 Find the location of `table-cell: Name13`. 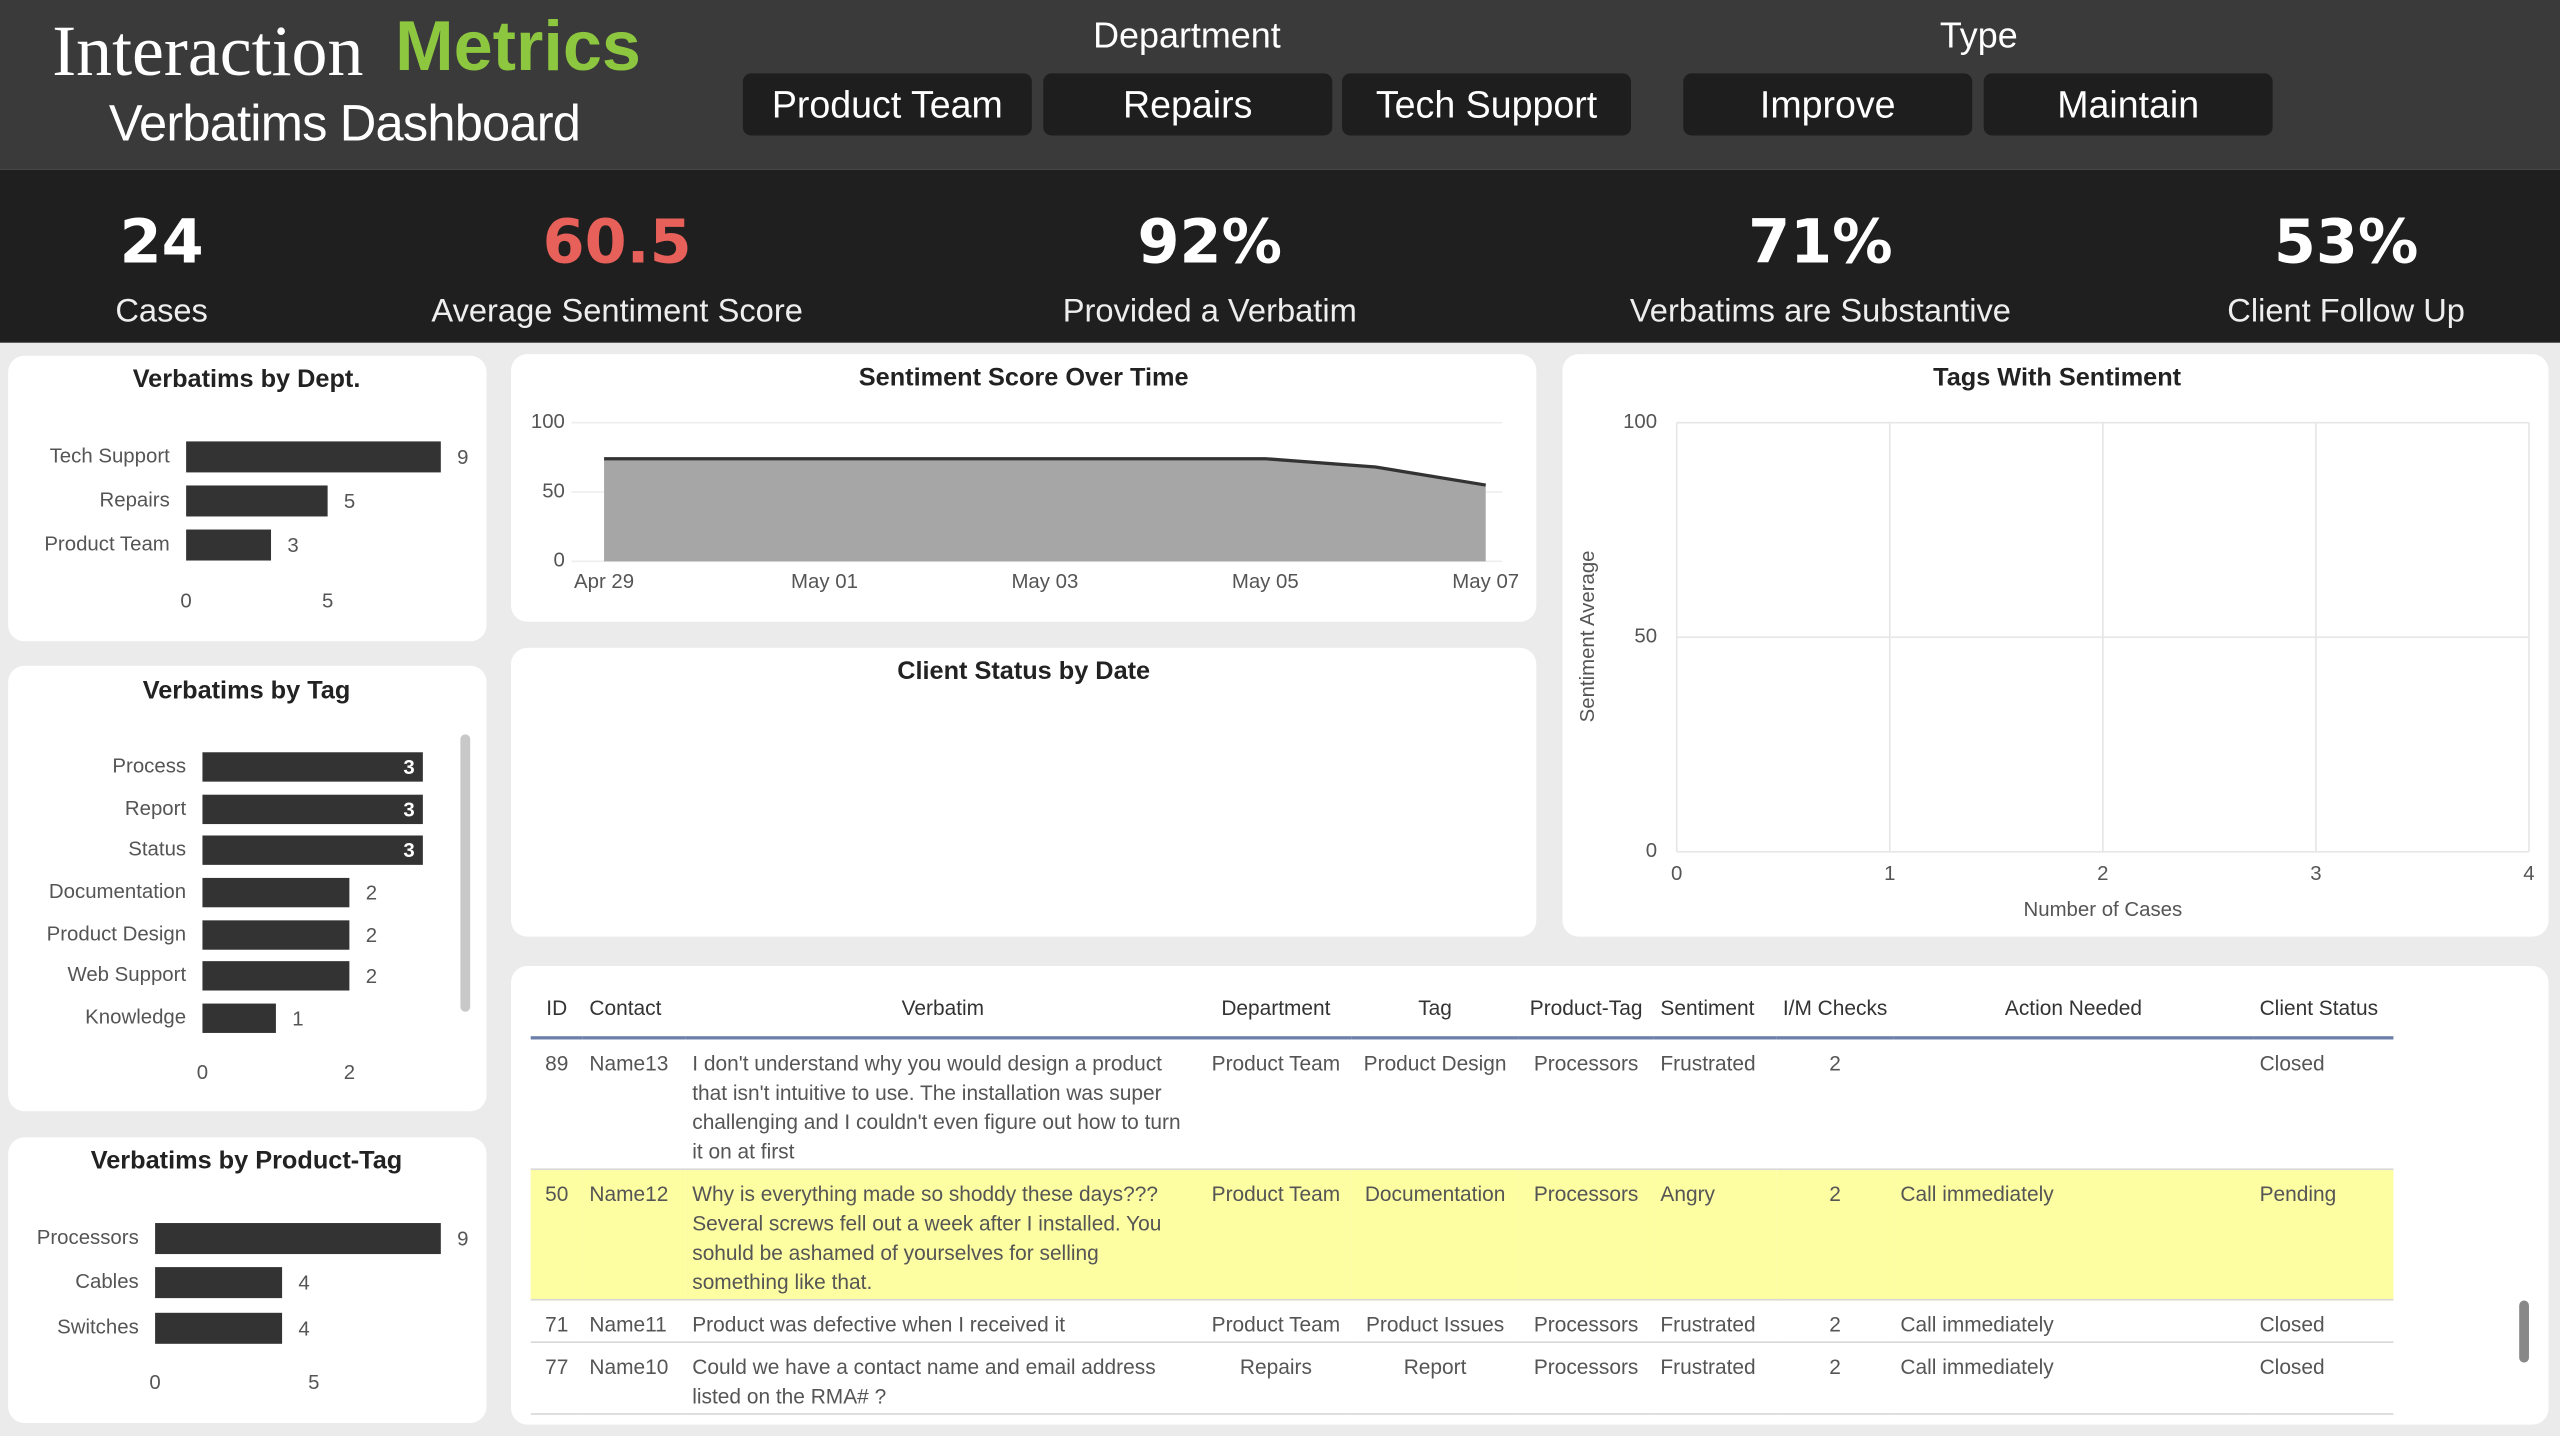

table-cell: Name13 is located at coordinates (634, 1104).